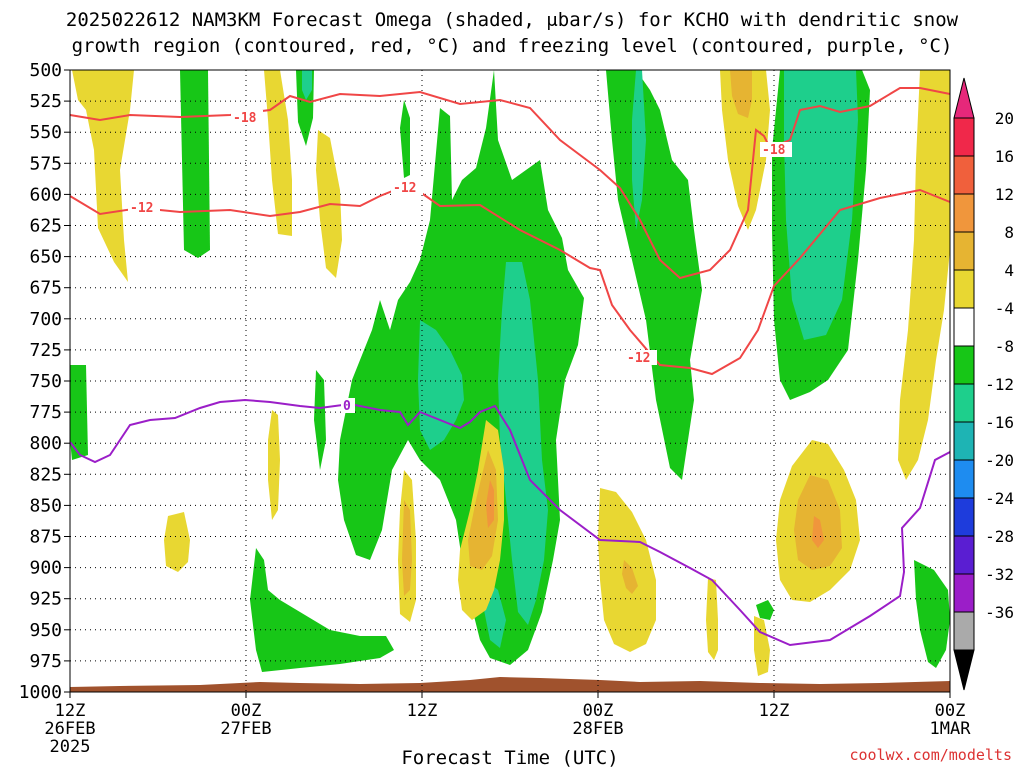 This screenshot has width=1024, height=768. What do you see at coordinates (45, 288) in the screenshot?
I see `y-tick-label: 675` at bounding box center [45, 288].